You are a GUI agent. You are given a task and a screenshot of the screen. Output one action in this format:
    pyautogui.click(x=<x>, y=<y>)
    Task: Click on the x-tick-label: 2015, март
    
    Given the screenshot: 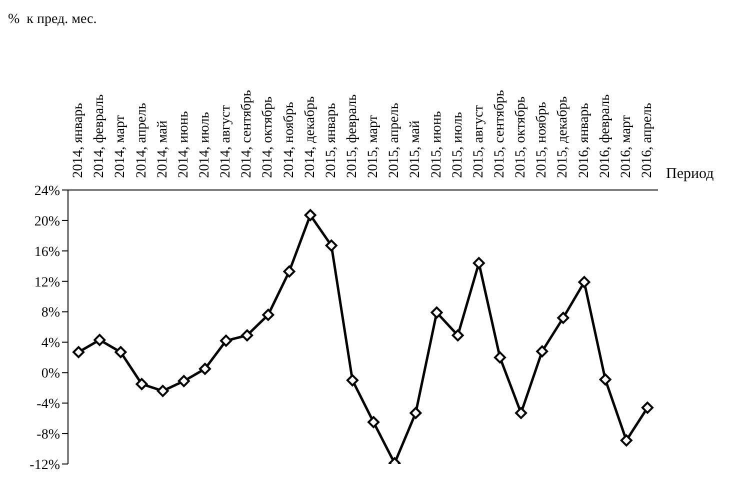 What is the action you would take?
    pyautogui.click(x=374, y=146)
    